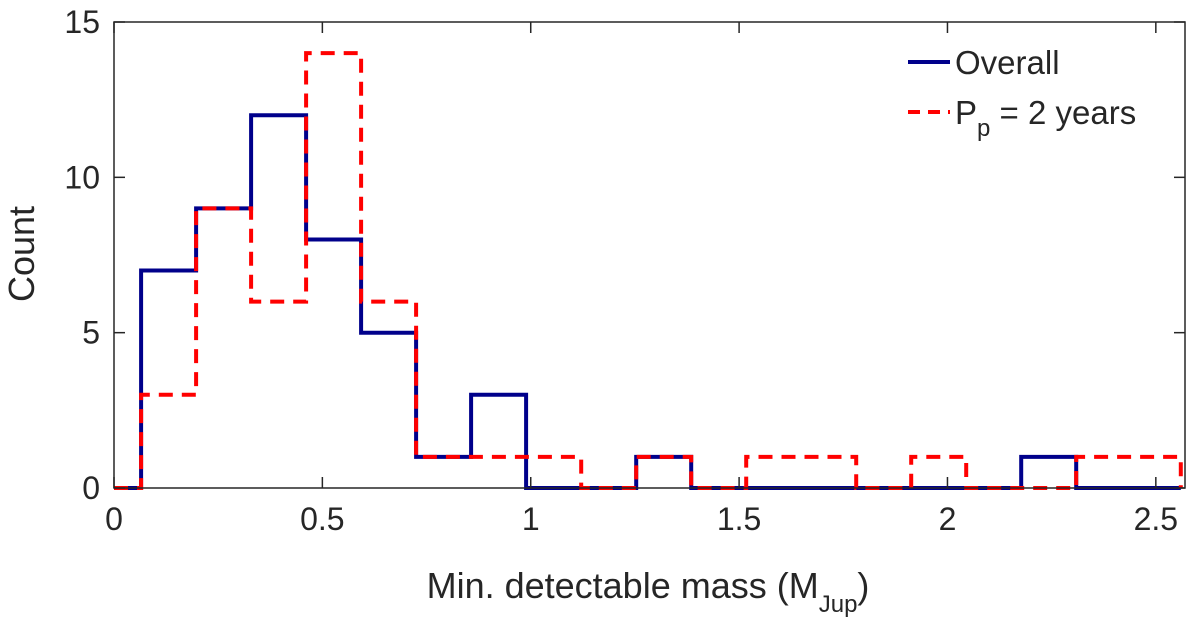  Describe the element at coordinates (838, 604) in the screenshot. I see `x-axis-label-subscript: Jup` at that location.